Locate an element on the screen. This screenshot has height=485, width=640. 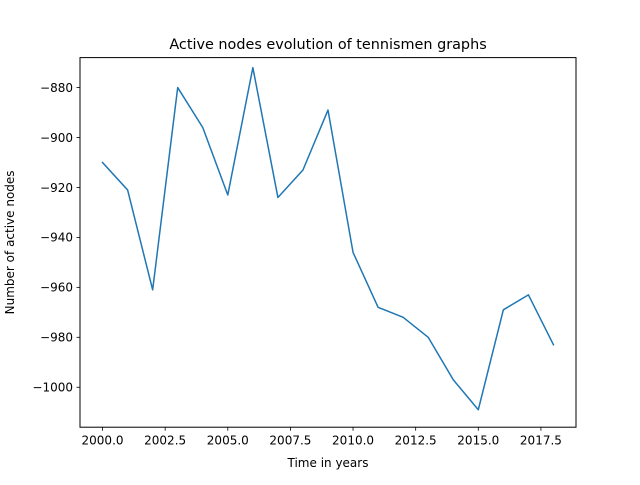
x-tick-label: 2017.5 is located at coordinates (541, 441).